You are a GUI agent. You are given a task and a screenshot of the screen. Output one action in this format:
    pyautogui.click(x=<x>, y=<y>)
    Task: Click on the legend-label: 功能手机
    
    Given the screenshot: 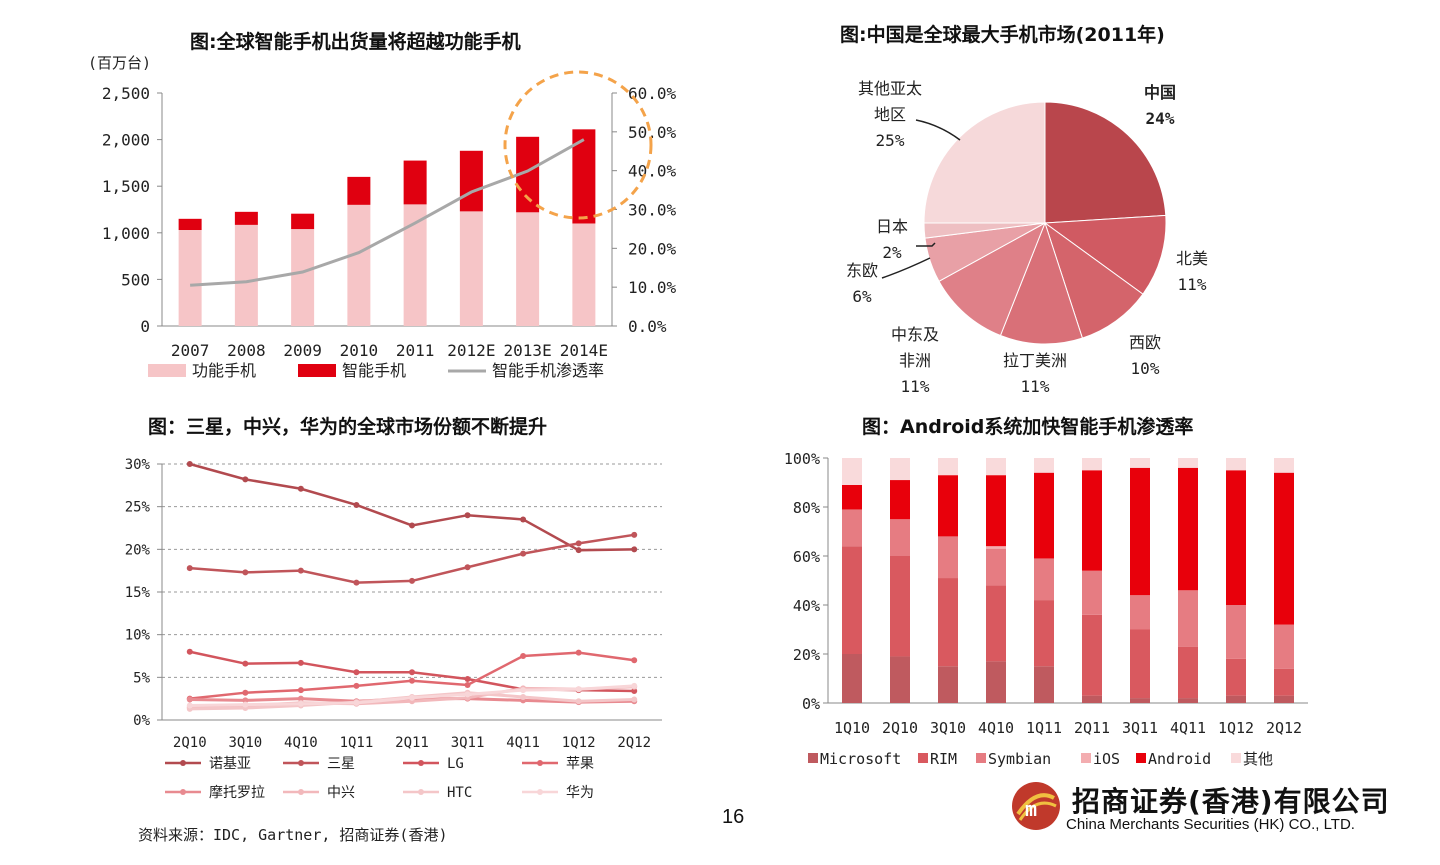 What is the action you would take?
    pyautogui.click(x=224, y=370)
    